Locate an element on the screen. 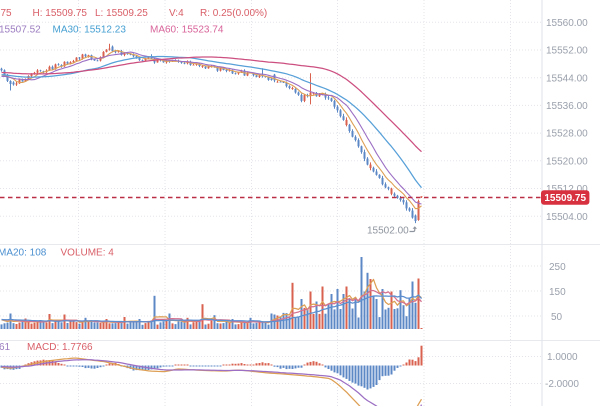  svg-text: VOLUME: 4 is located at coordinates (88, 253).